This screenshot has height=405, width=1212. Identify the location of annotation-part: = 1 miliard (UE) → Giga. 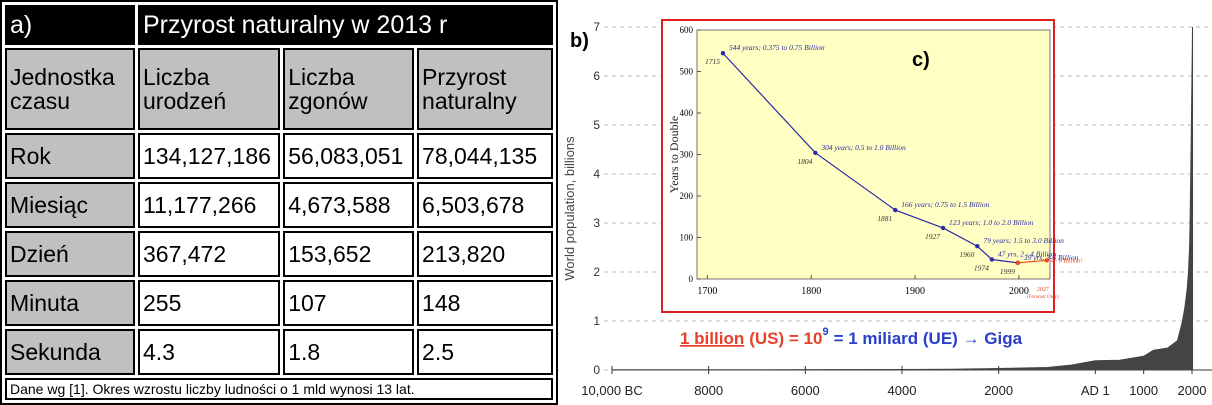
(928, 338).